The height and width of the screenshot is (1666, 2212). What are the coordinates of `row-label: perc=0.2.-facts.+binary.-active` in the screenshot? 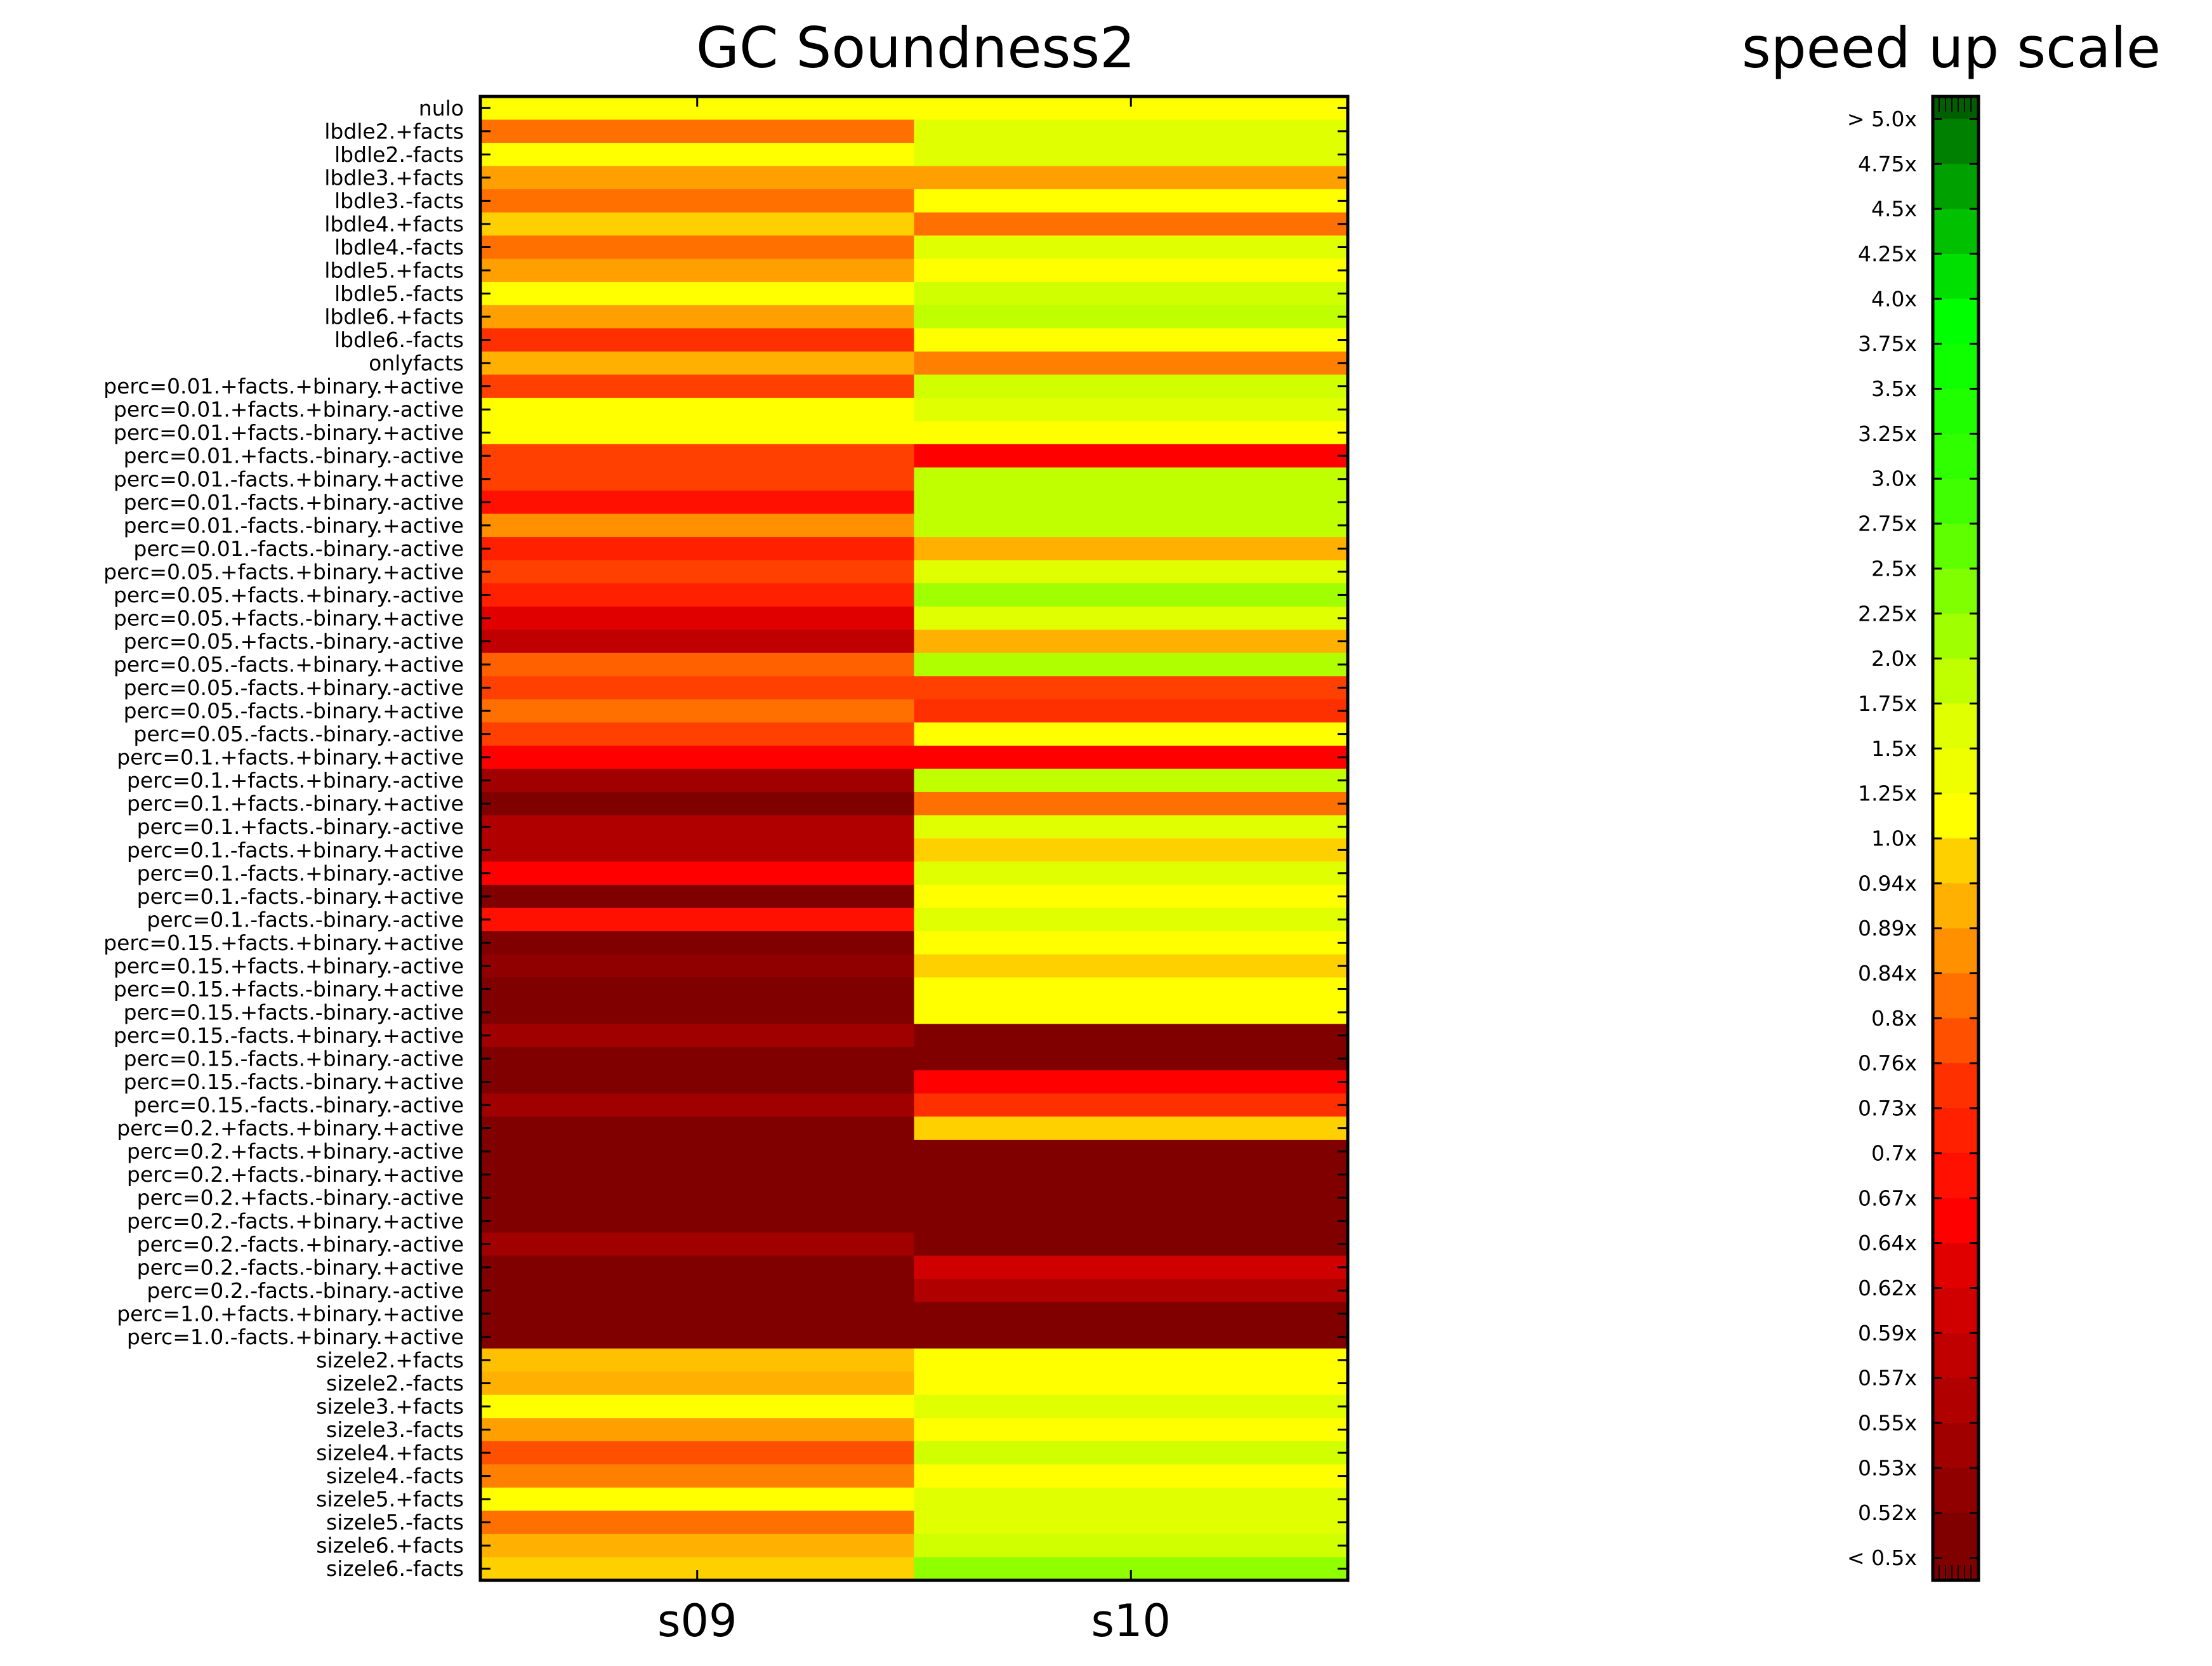 It's located at (300, 1244).